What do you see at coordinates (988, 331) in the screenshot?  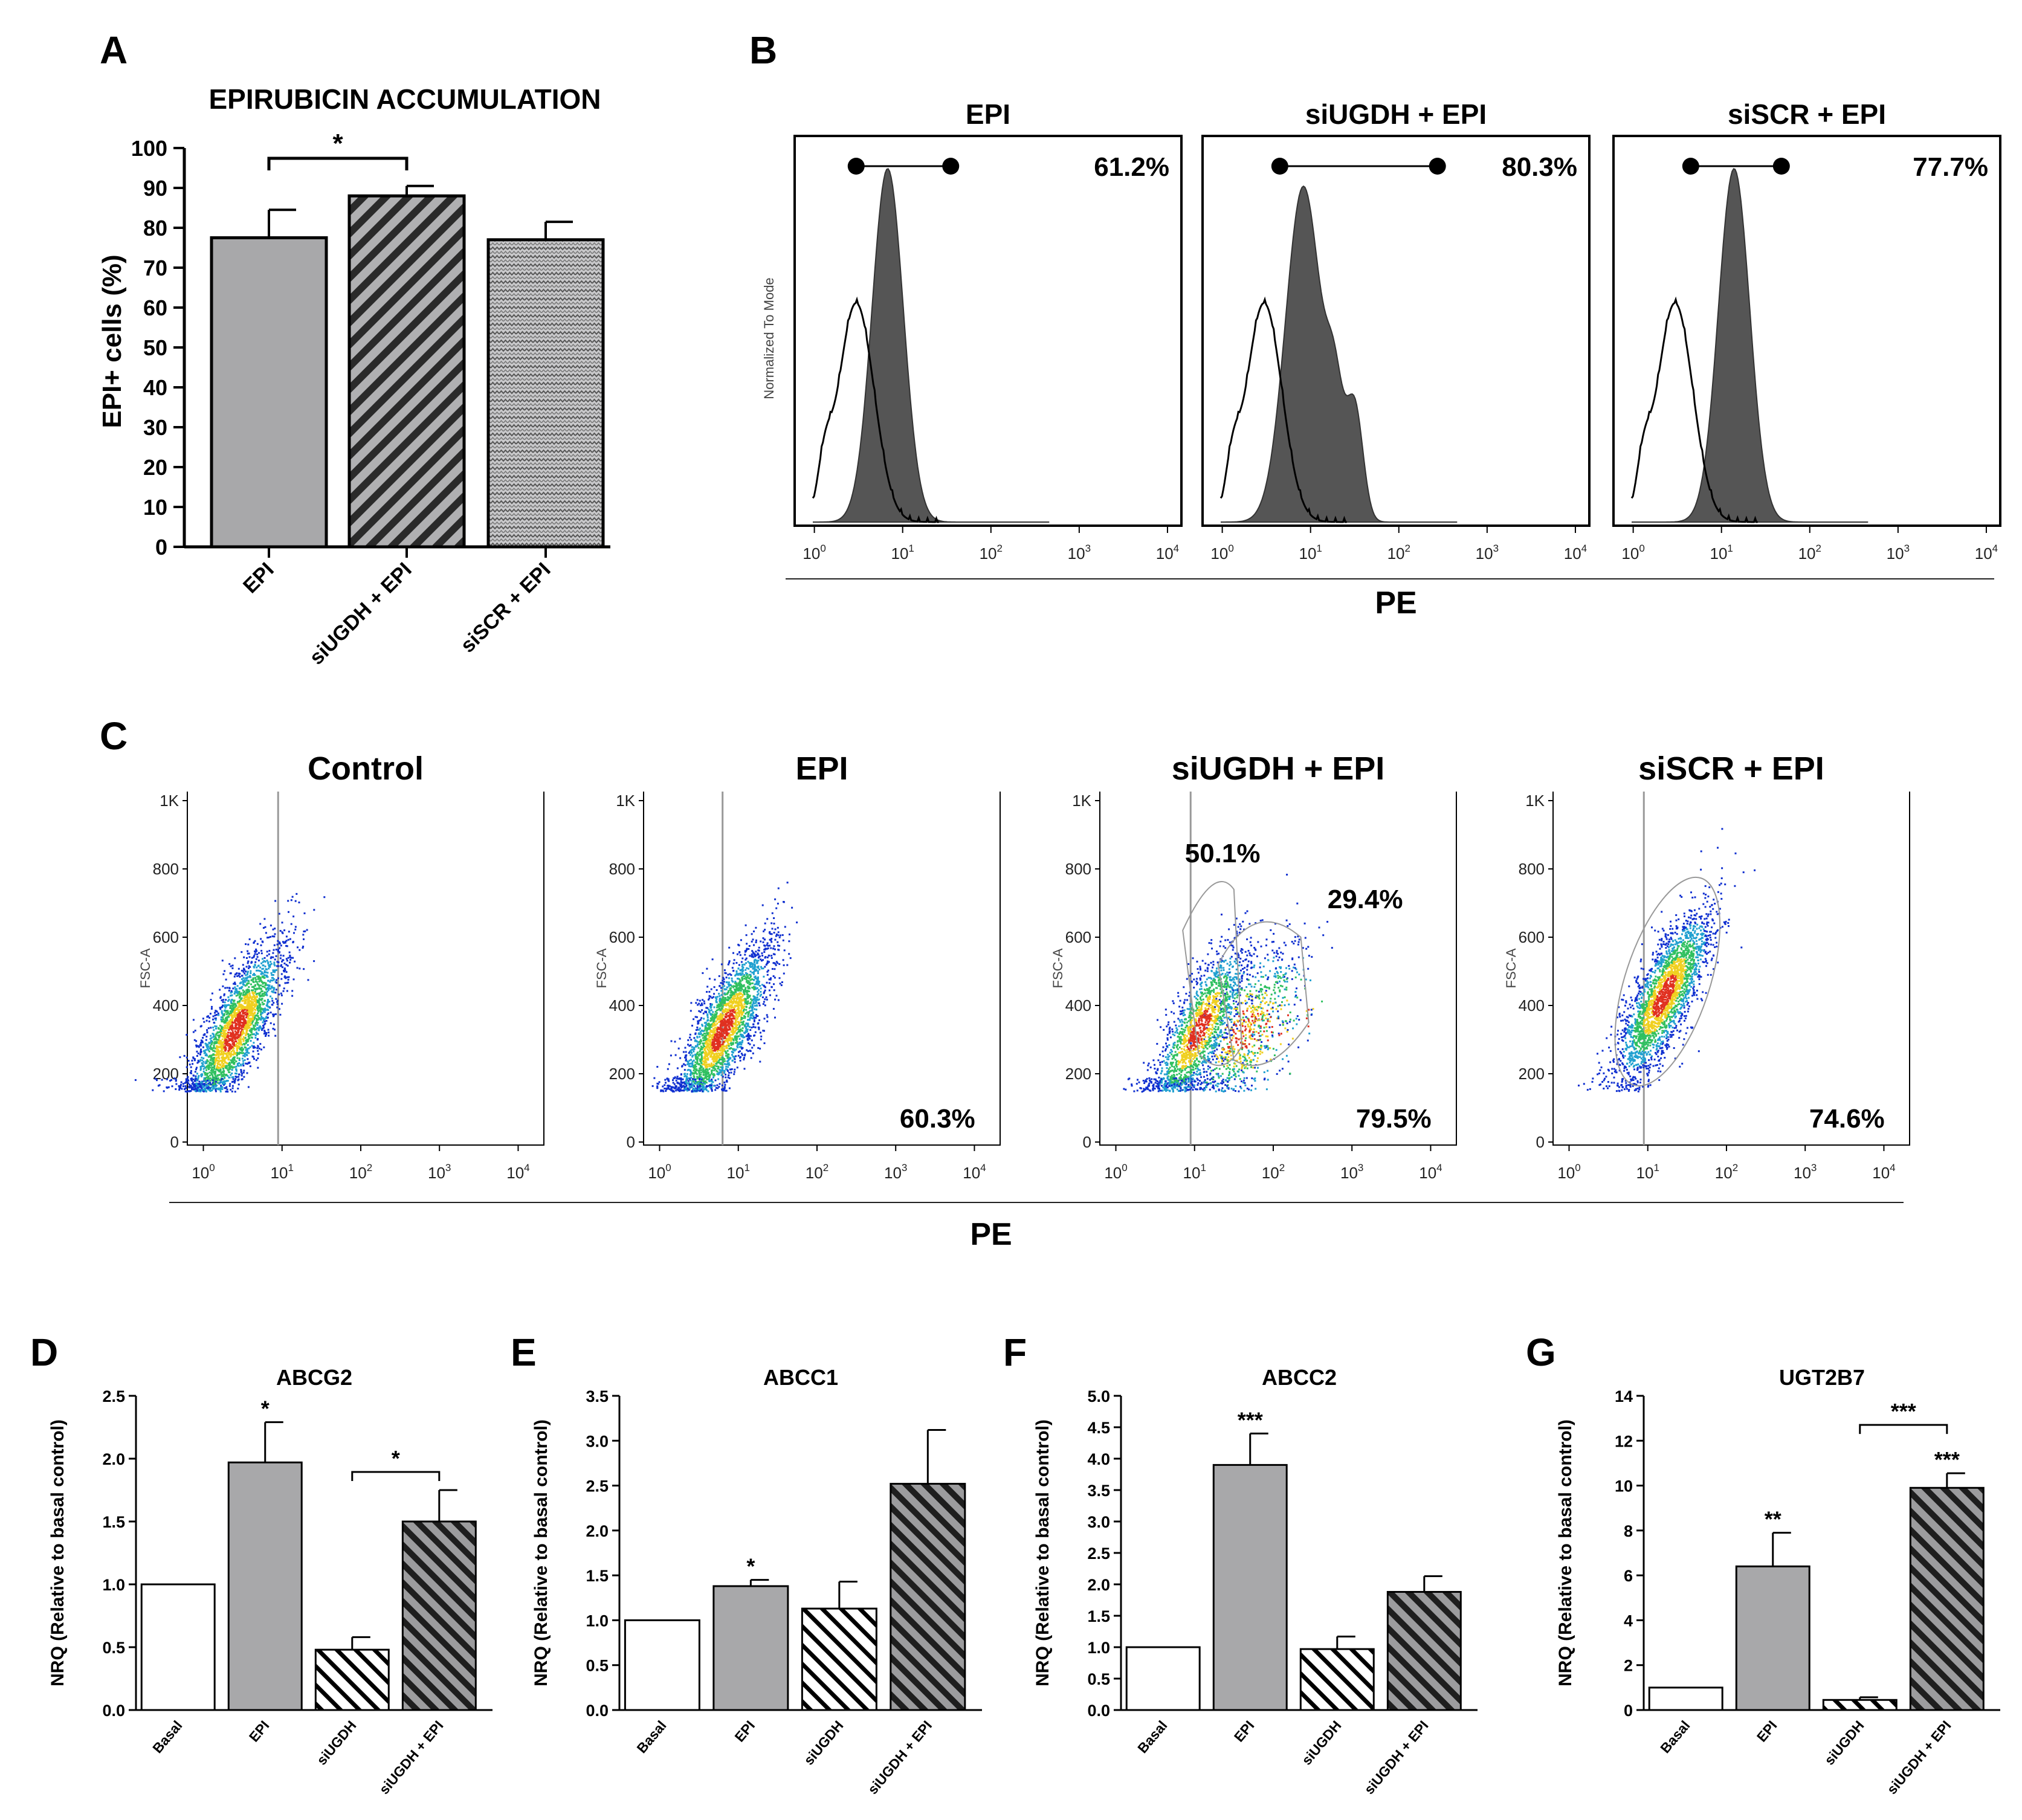 I see `b-plot-frame` at bounding box center [988, 331].